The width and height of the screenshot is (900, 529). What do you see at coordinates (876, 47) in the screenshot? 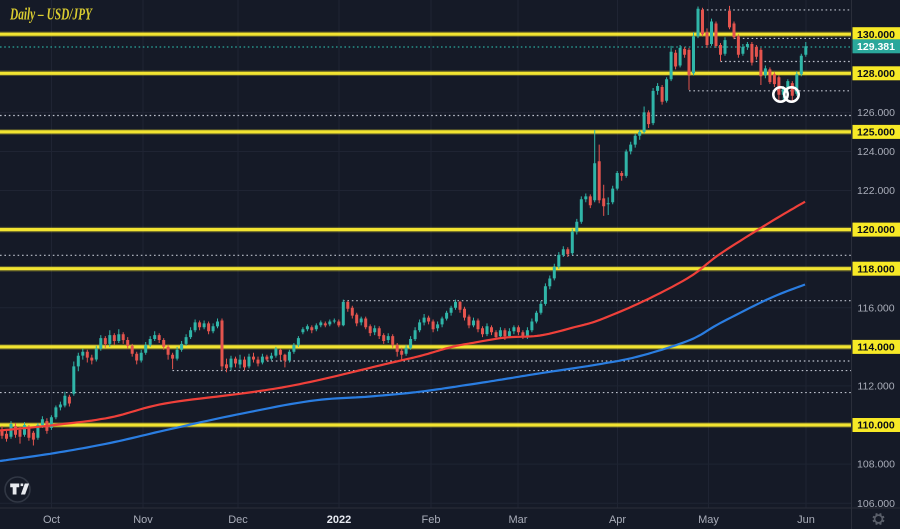
I see `svg-text: 129.381` at bounding box center [876, 47].